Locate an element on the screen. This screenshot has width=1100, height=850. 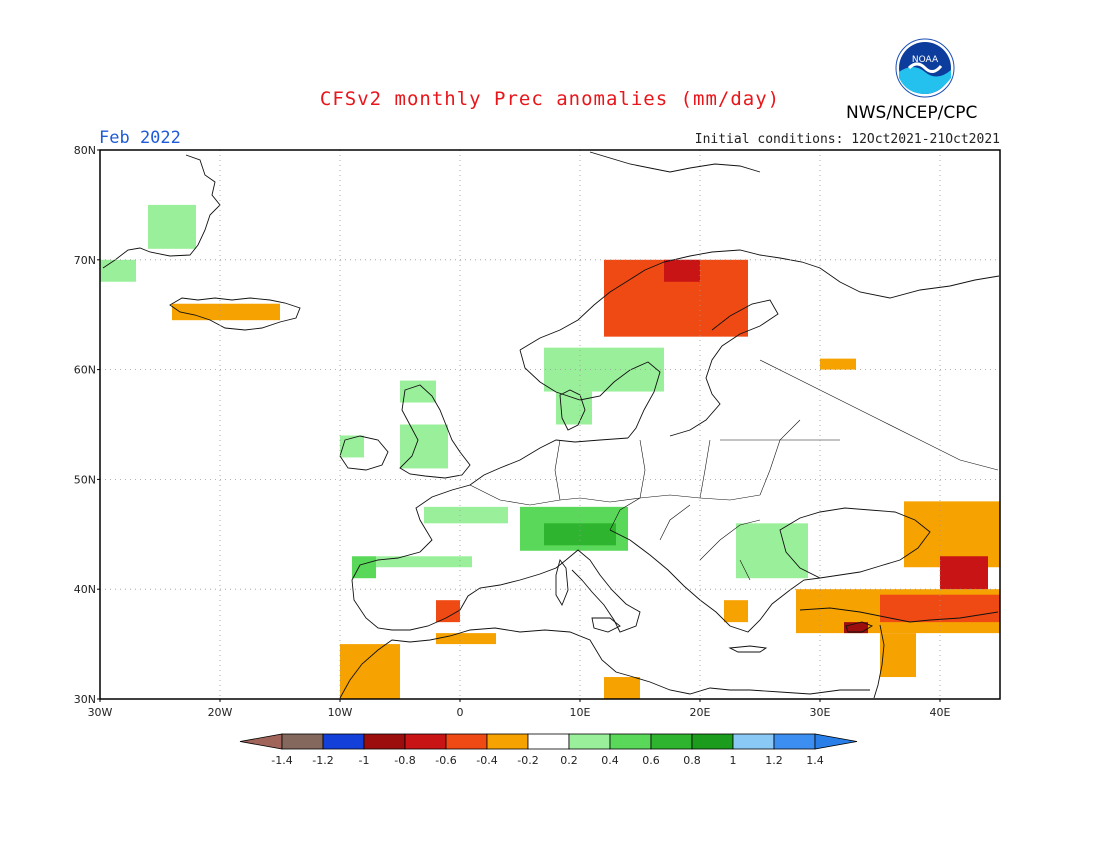
colorbar-label: 0.6 is located at coordinates (651, 760).